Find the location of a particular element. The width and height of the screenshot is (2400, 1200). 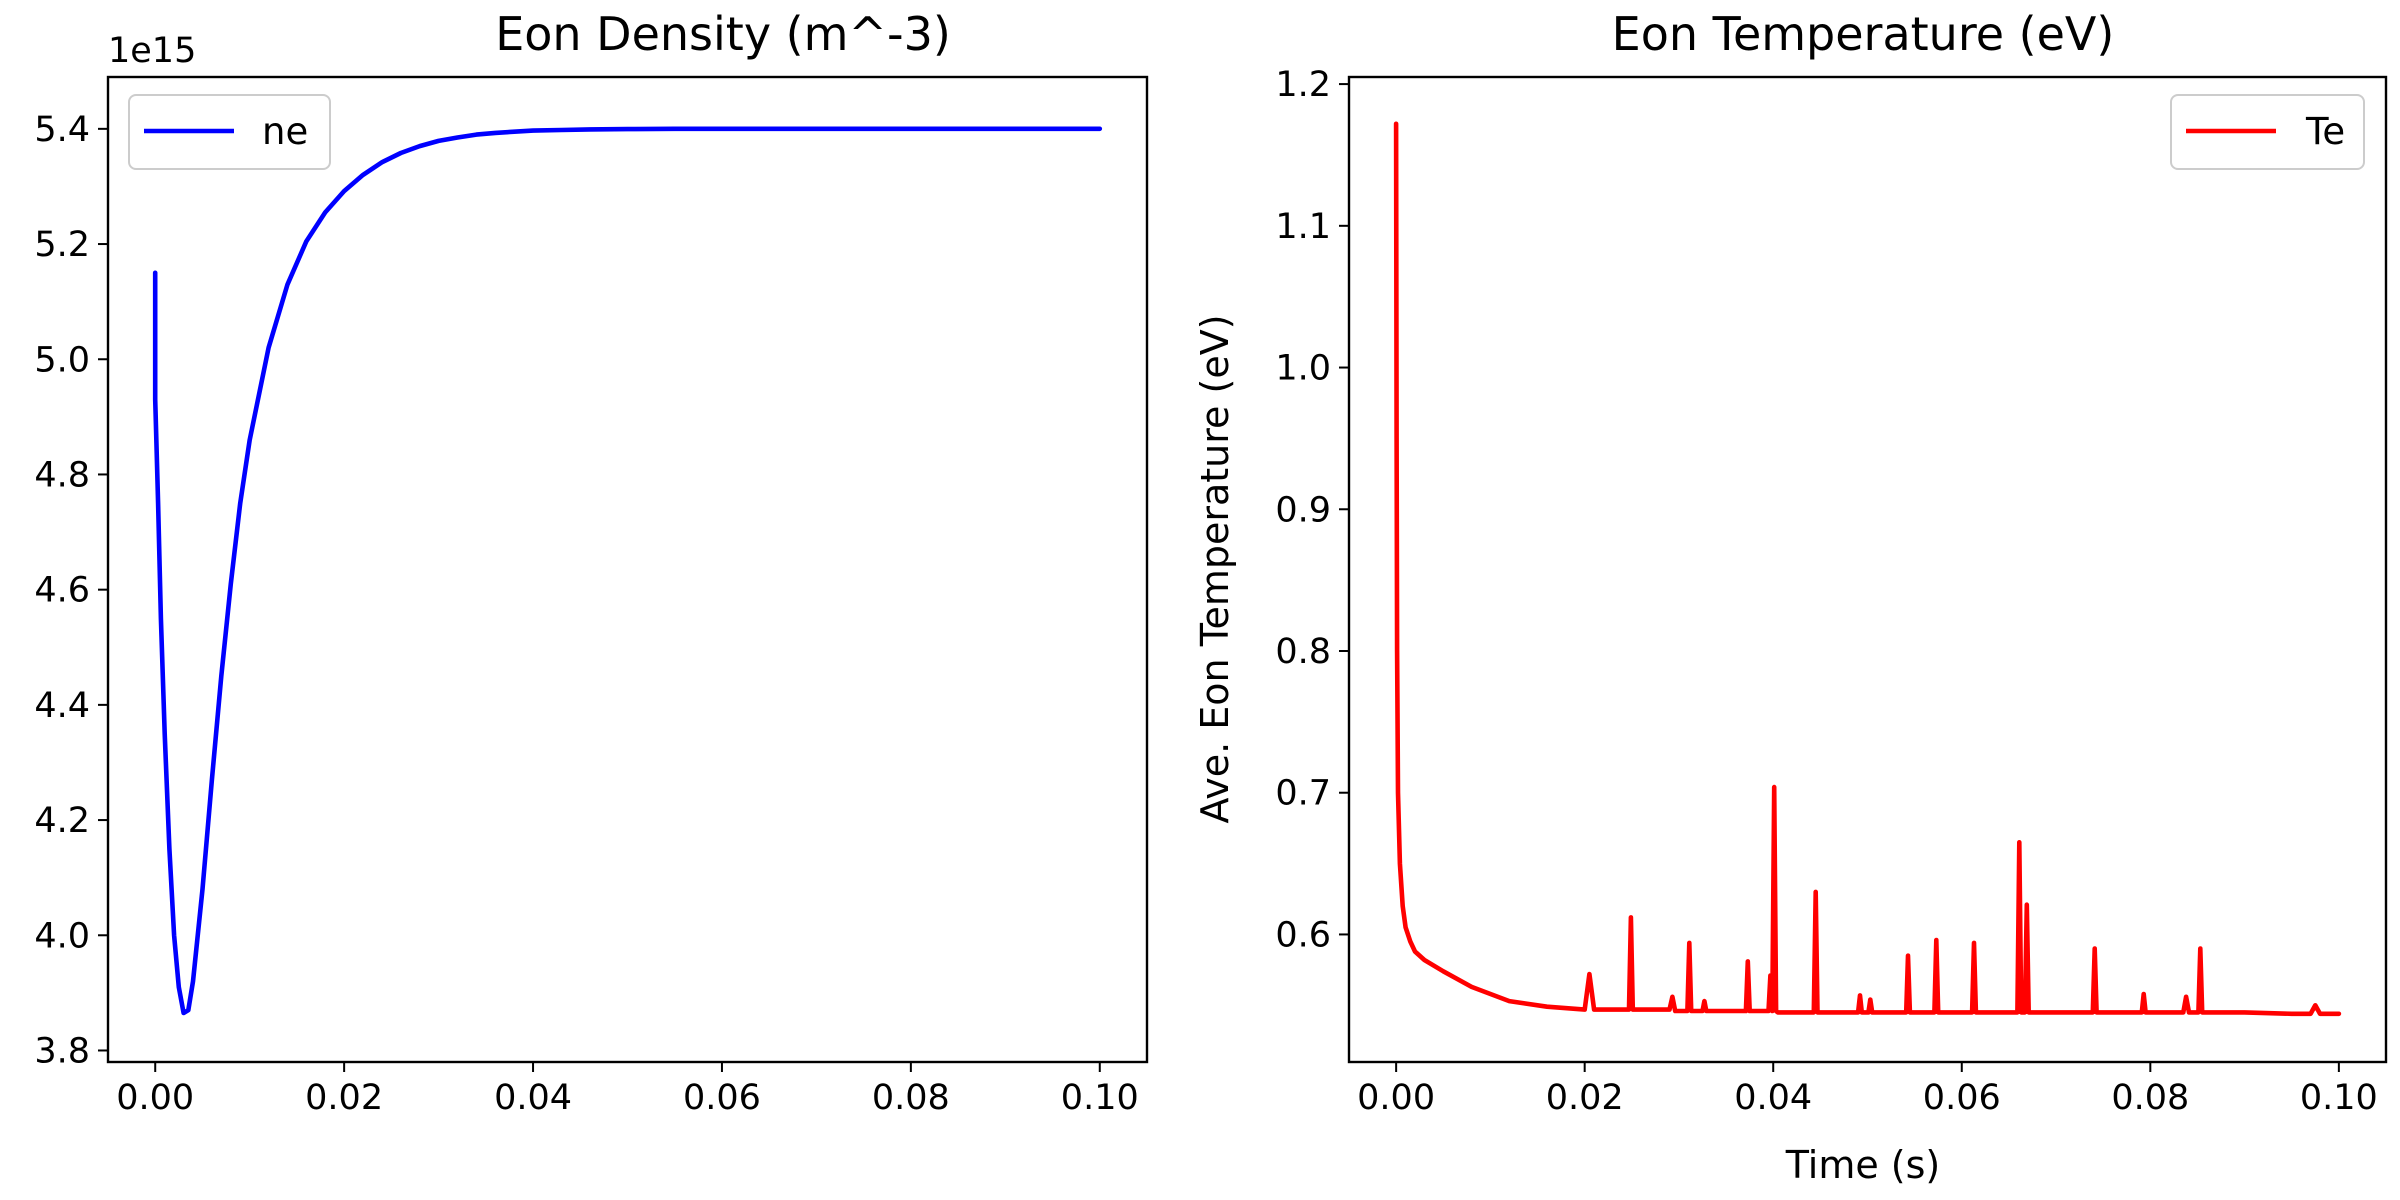

temperature-title: Eon Temperature (eV) is located at coordinates (1863, 34).